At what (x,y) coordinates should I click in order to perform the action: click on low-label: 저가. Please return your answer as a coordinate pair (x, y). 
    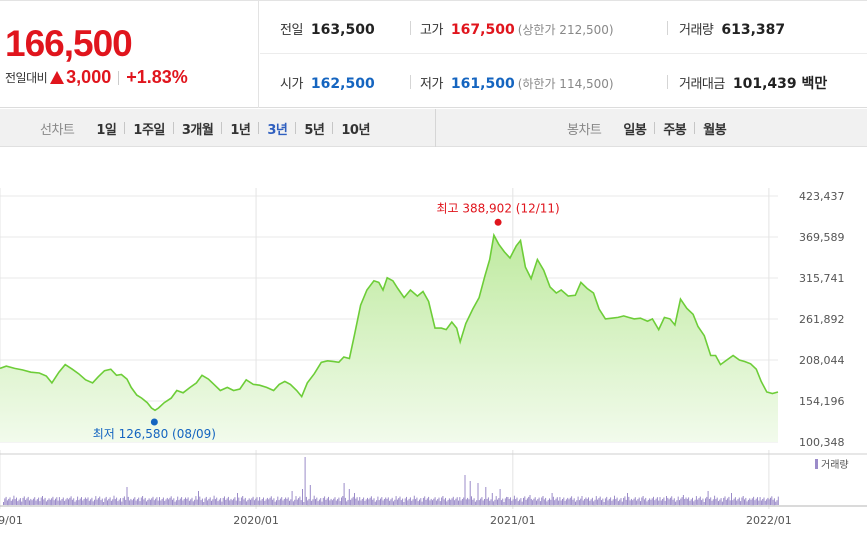
    Looking at the image, I should click on (431, 84).